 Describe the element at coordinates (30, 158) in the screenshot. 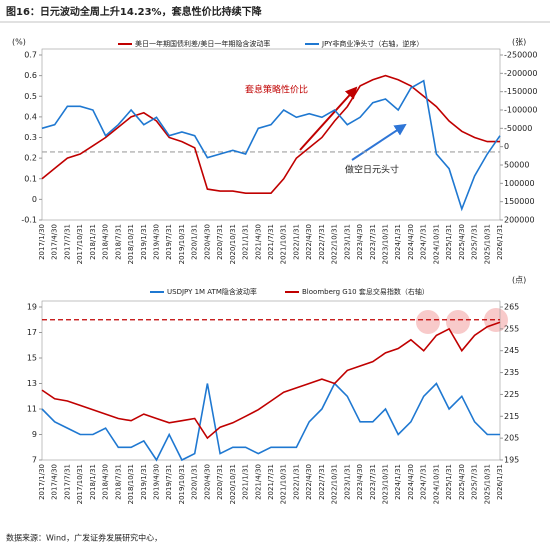

I see `y-tick-label: 0.2` at that location.